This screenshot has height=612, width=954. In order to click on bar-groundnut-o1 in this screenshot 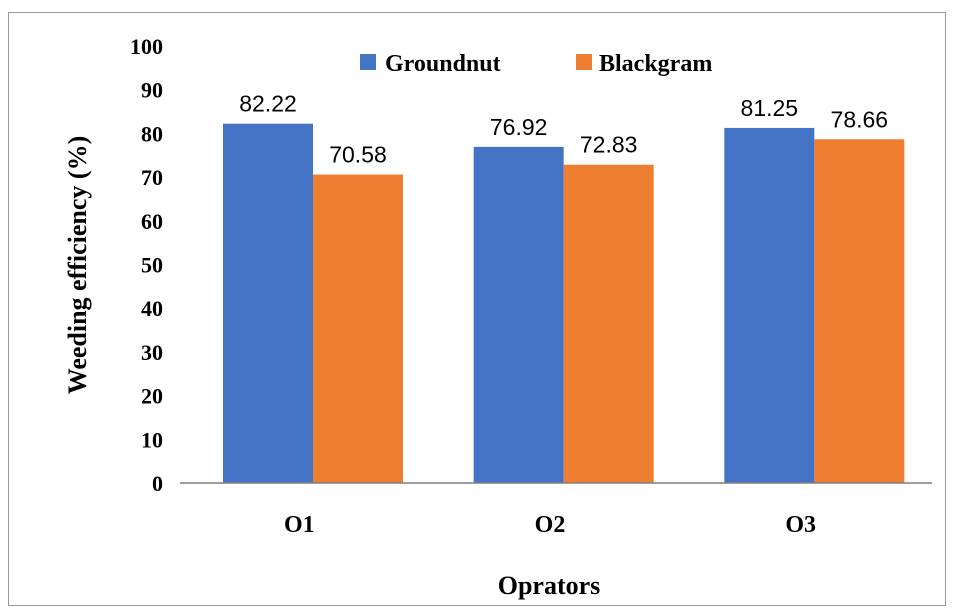, I will do `click(268, 303)`.